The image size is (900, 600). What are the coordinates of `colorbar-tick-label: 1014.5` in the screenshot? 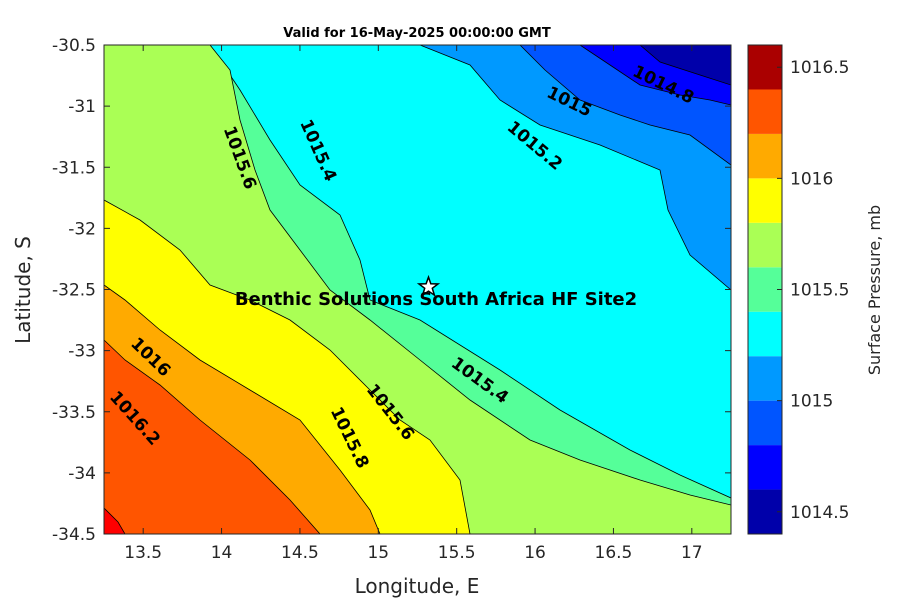 It's located at (819, 513).